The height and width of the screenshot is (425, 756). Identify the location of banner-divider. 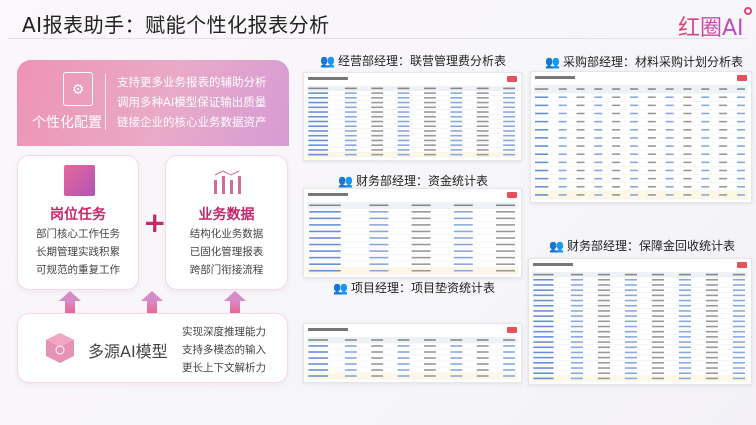
(105, 102).